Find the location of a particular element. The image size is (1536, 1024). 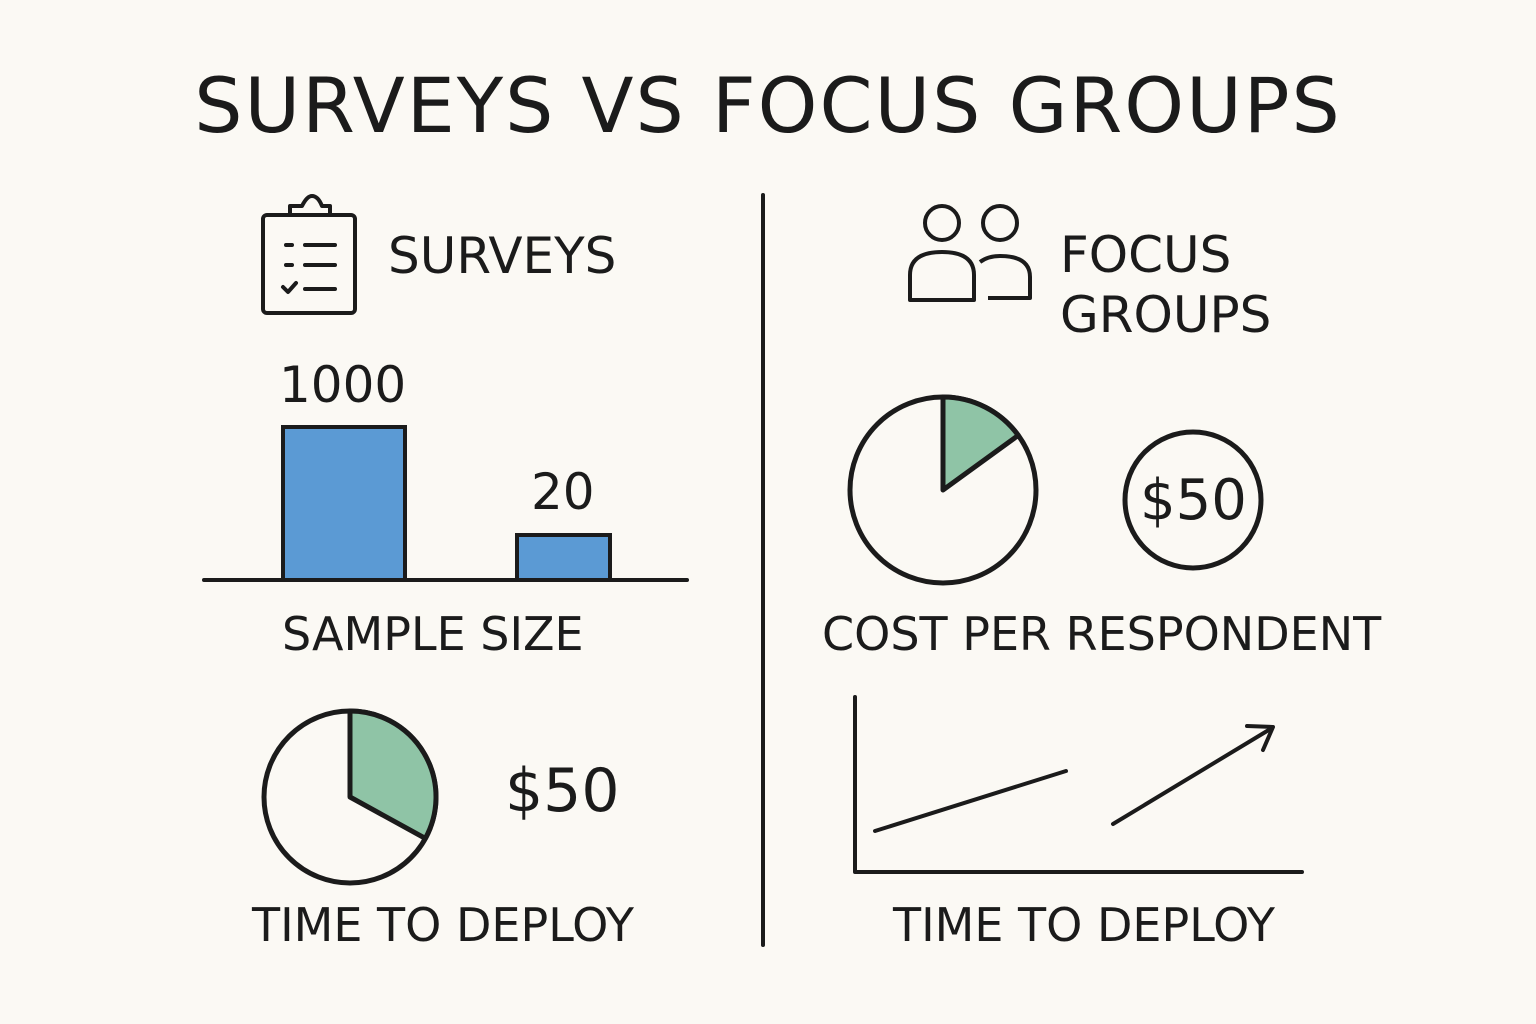

focus-deploy-line-chart is located at coordinates (1078, 784).